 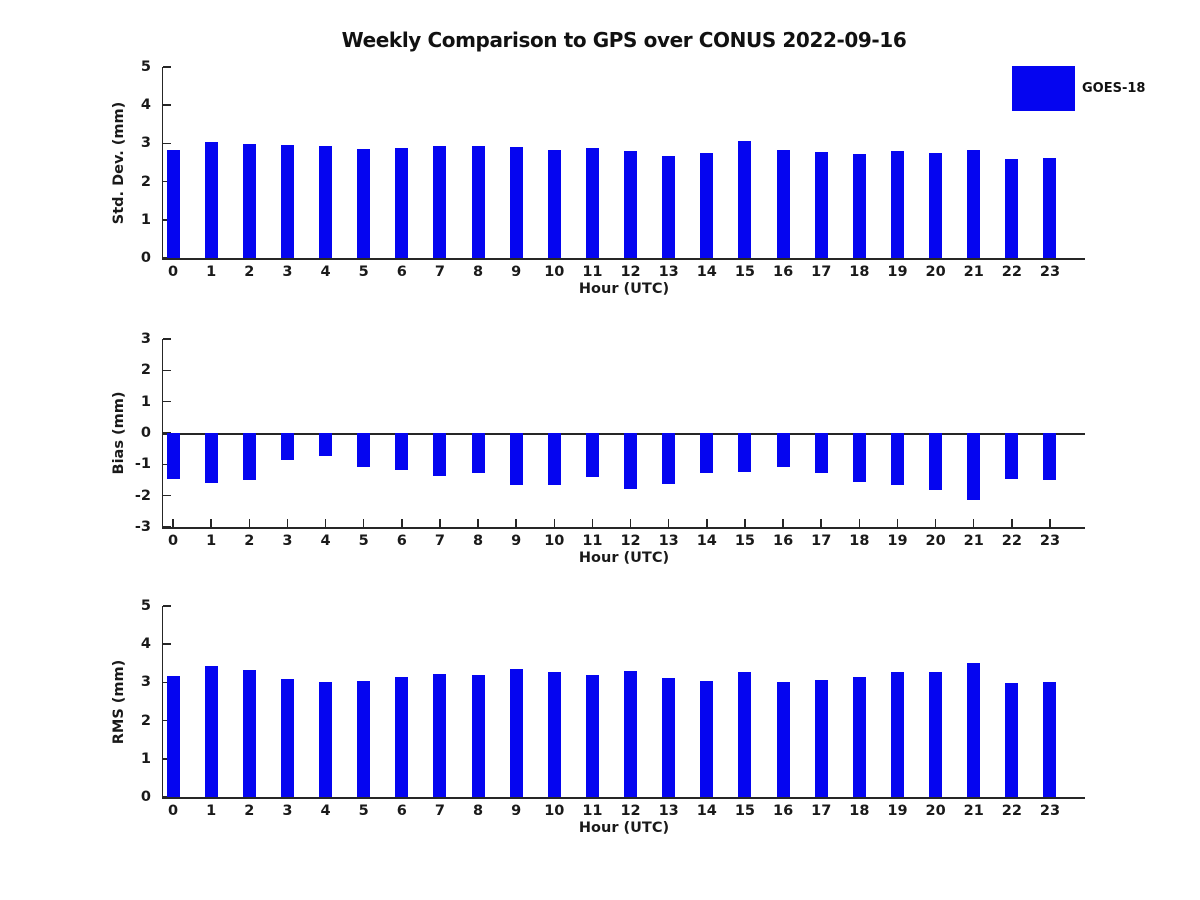 What do you see at coordinates (145, 606) in the screenshot?
I see `y-tick-label: 5` at bounding box center [145, 606].